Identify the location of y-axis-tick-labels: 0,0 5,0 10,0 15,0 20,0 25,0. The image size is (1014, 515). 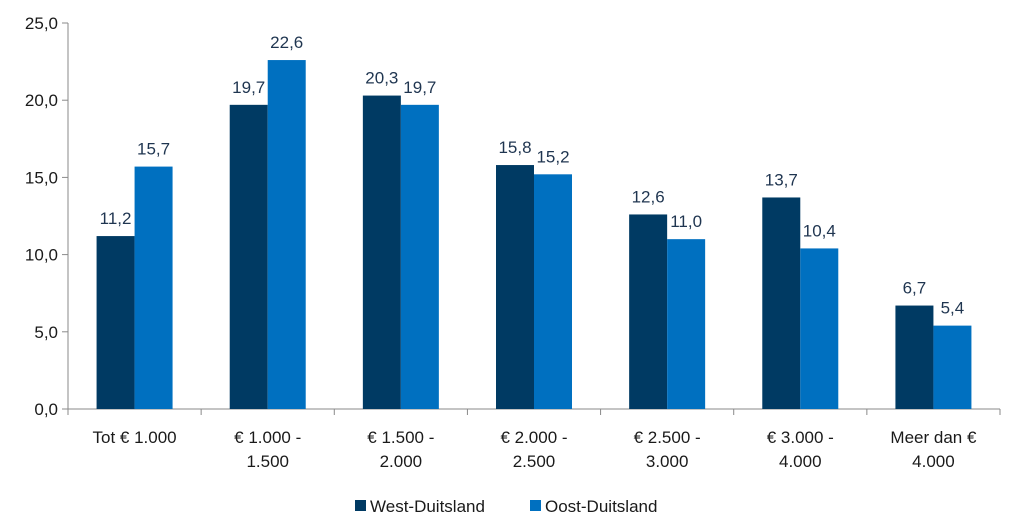
(41, 216).